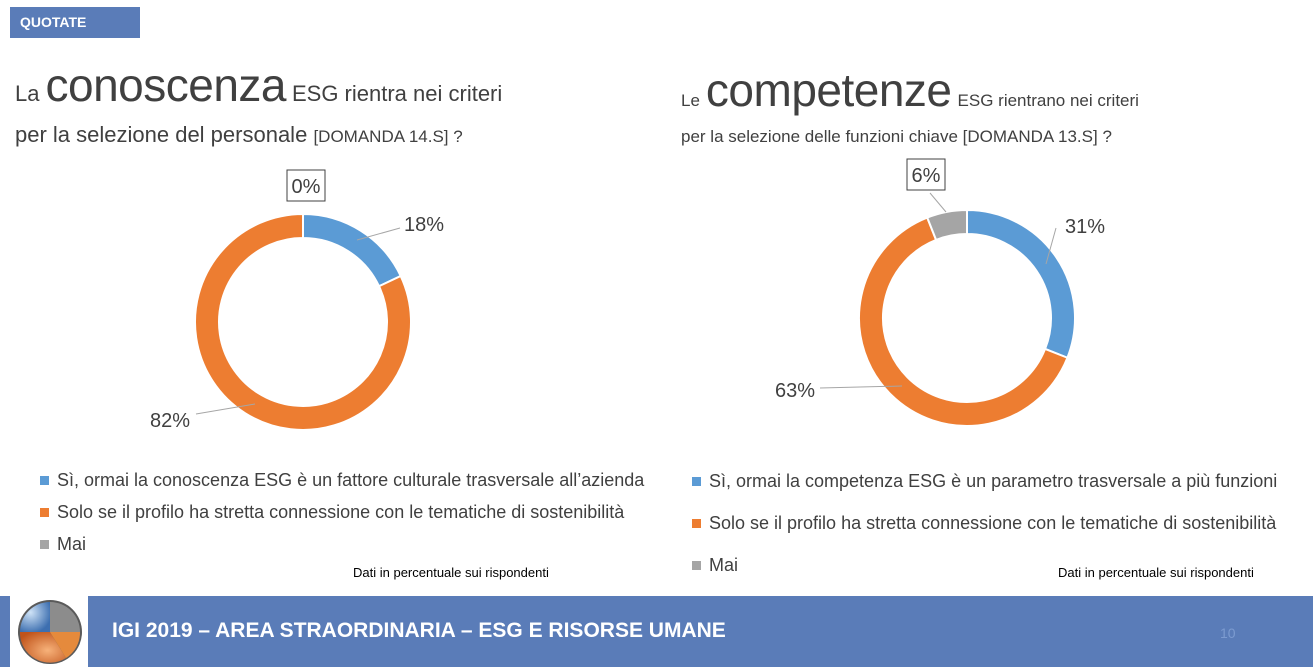 This screenshot has height=672, width=1313. Describe the element at coordinates (1156, 572) in the screenshot. I see `right-source-note: Dati in percentuale sui rispondenti` at that location.